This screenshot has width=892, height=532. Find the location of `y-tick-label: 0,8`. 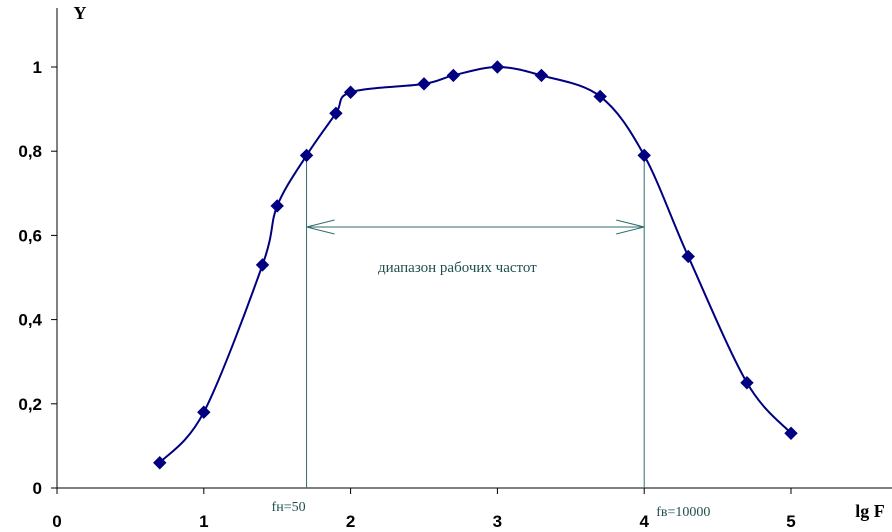

y-tick-label: 0,8 is located at coordinates (30, 151).